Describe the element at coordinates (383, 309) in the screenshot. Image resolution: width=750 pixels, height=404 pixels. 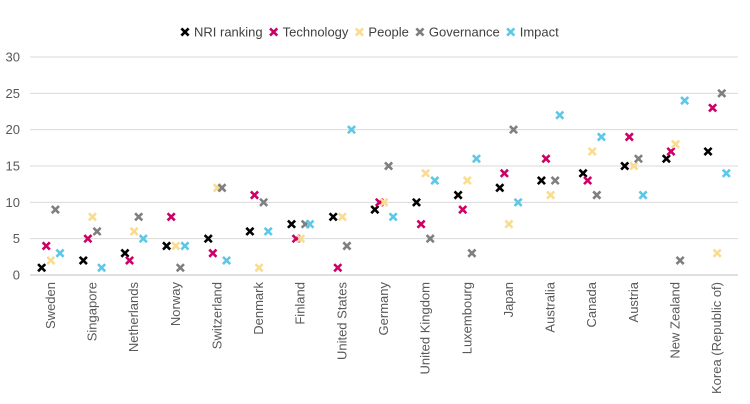
I see `x-tick-label: Germany` at that location.